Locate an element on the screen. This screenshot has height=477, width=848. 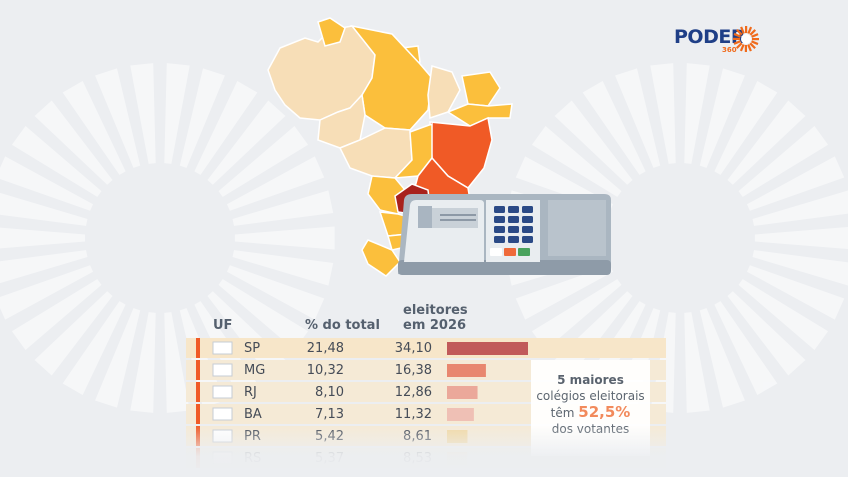
cell-voters: 12,86 is located at coordinates (413, 392).